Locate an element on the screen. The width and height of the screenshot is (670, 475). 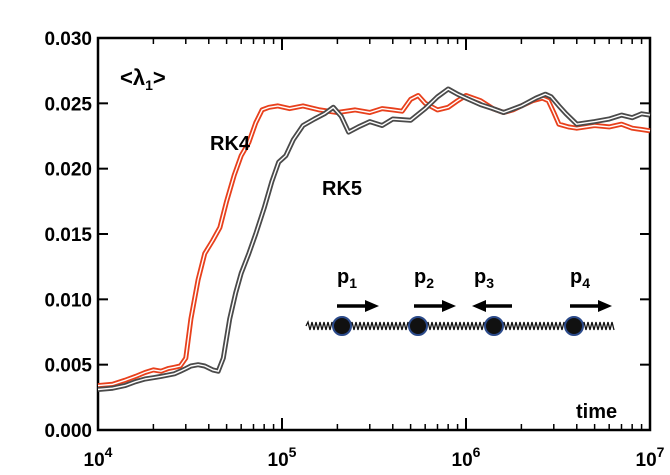
momentum-label: p1 is located at coordinates (347, 278).